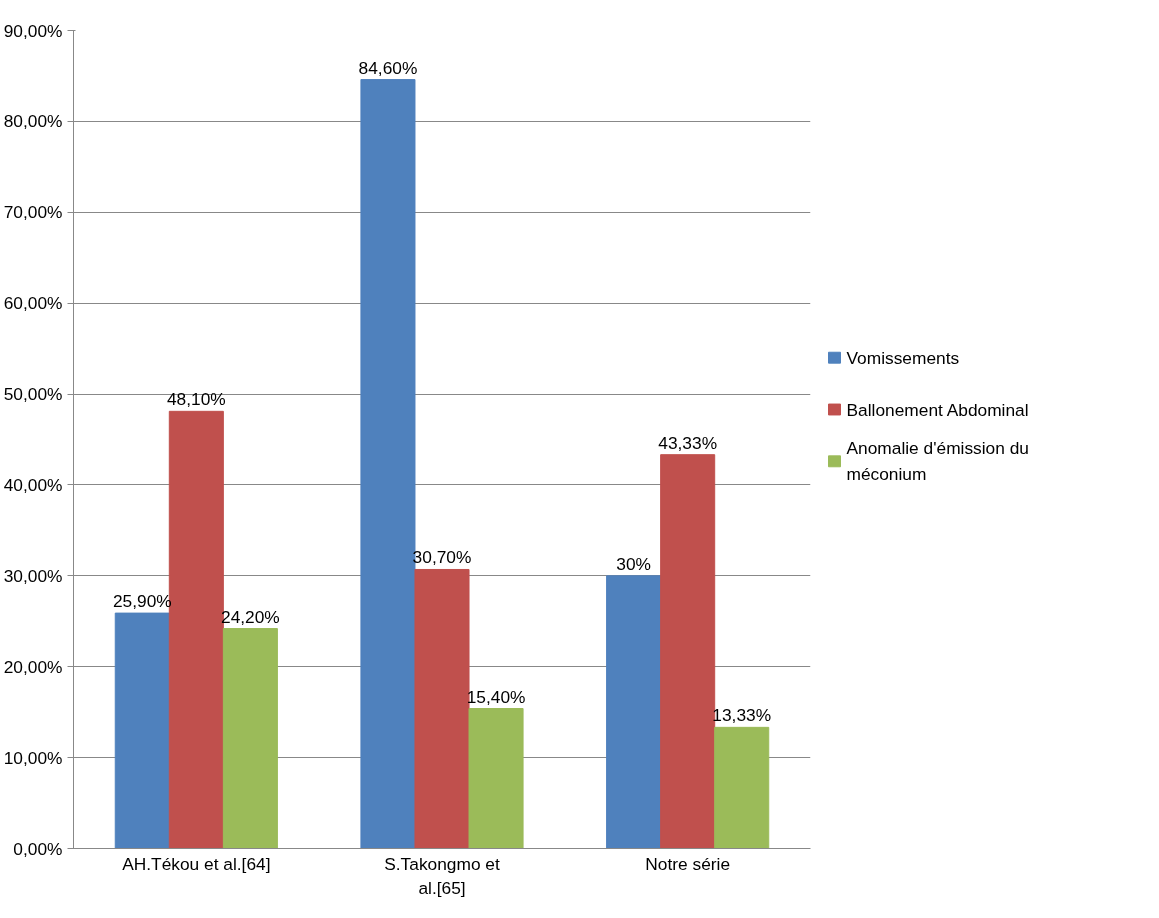 This screenshot has width=1159, height=918. Describe the element at coordinates (937, 409) in the screenshot. I see `legend-label: Ballonement Abdominal` at that location.